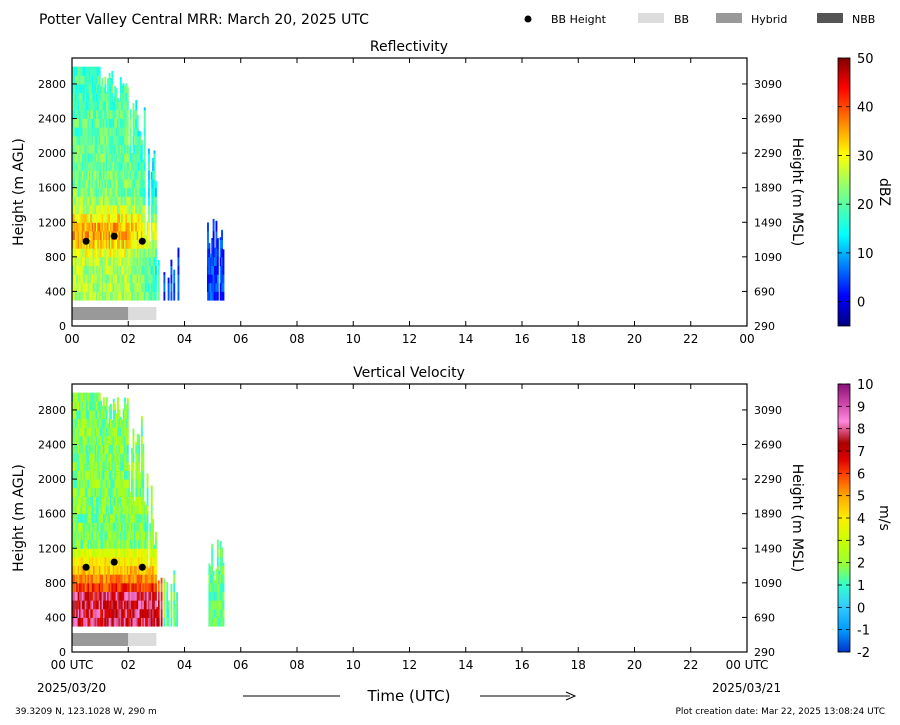 This screenshot has height=725, width=900. Describe the element at coordinates (578, 665) in the screenshot. I see `x-tick-label: 18` at that location.